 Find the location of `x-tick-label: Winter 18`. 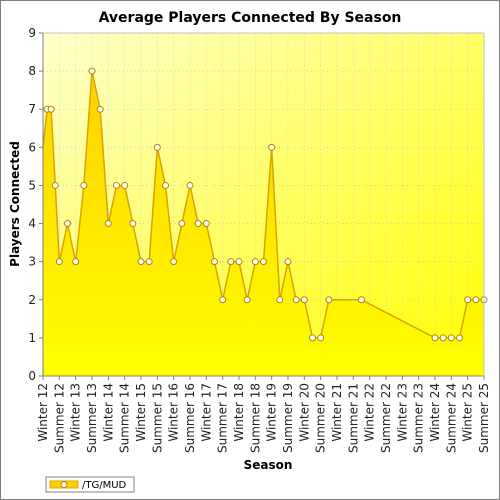

x-tick-label: Winter 18 is located at coordinates (239, 412).